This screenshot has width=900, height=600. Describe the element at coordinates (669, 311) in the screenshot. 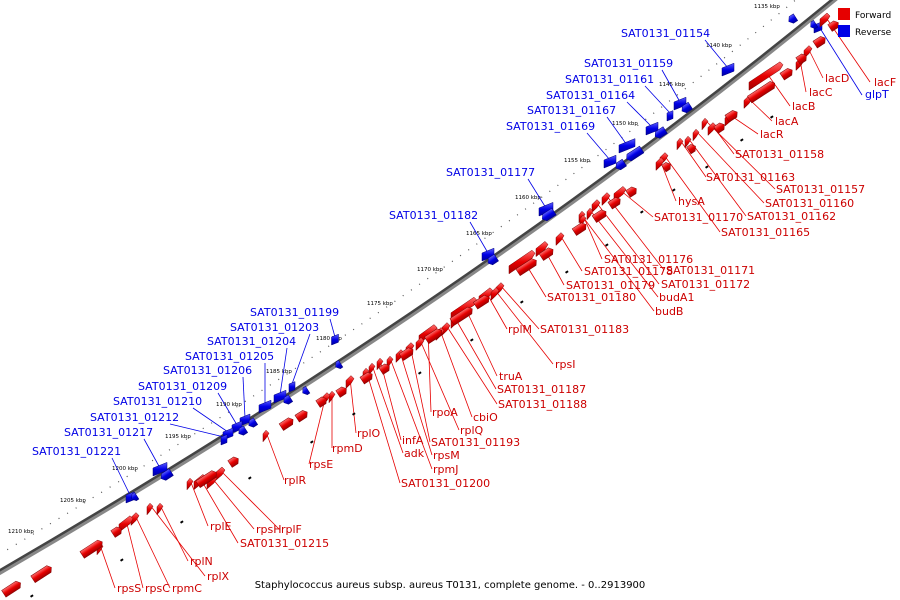

I see `forward-gene-label: budB` at that location.